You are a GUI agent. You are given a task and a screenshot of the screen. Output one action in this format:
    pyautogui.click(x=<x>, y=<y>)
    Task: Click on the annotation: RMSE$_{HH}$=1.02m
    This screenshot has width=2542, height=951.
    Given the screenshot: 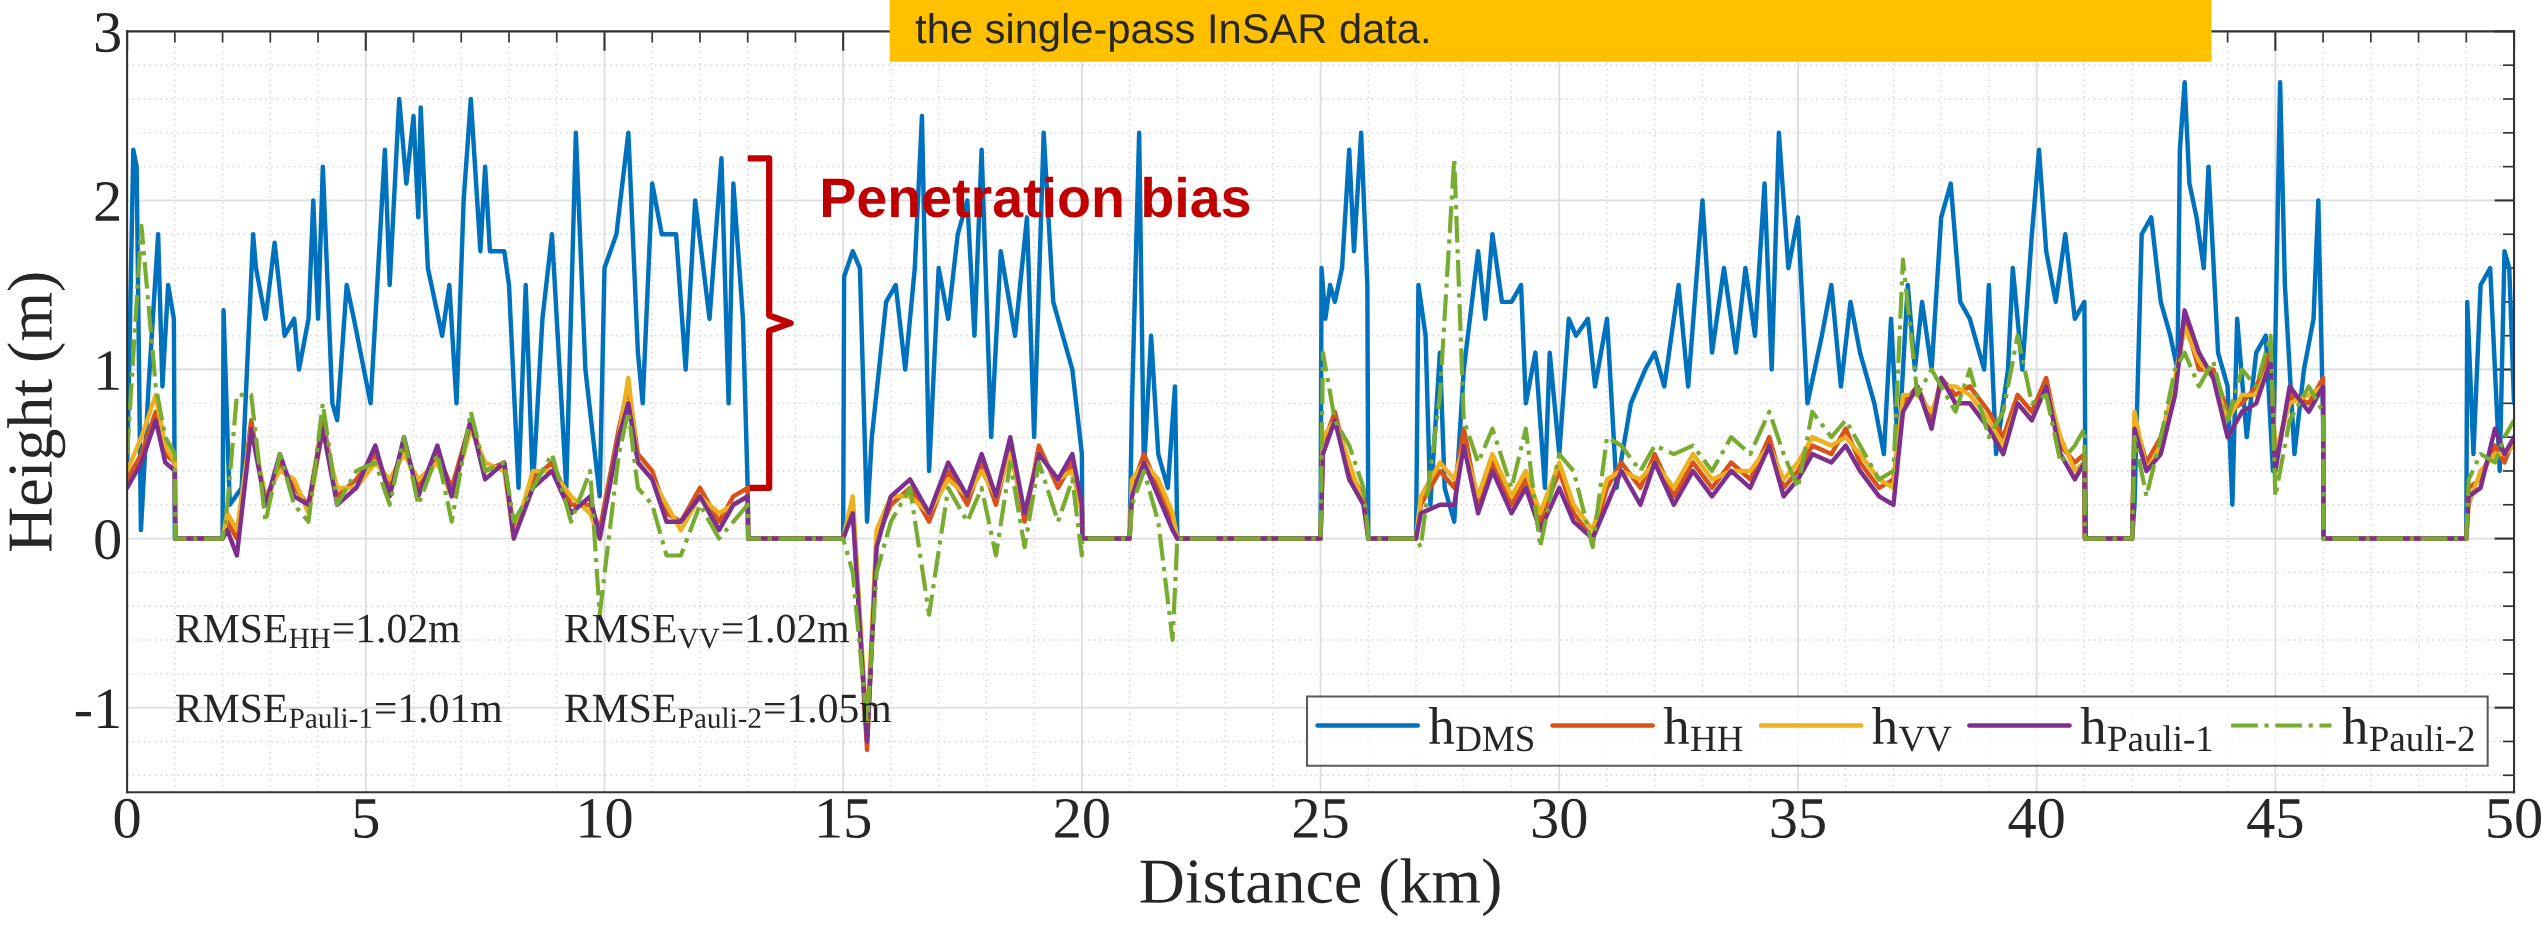 What is the action you would take?
    pyautogui.click(x=318, y=631)
    